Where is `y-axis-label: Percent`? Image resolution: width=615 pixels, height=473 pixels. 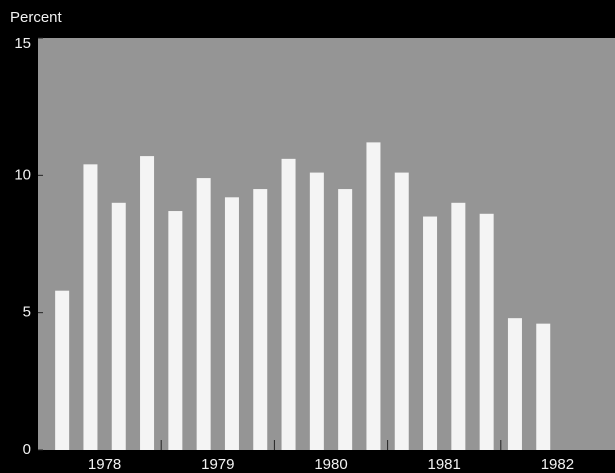
y-axis-label: Percent is located at coordinates (36, 17).